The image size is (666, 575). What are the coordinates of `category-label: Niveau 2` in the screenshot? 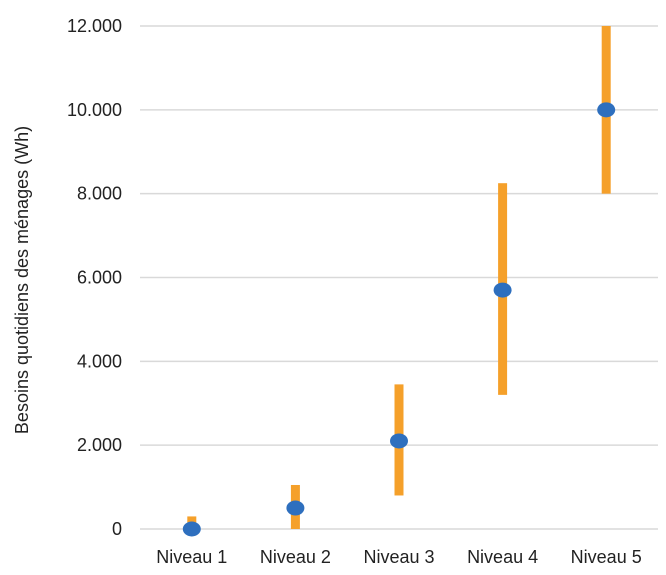 It's located at (295, 557).